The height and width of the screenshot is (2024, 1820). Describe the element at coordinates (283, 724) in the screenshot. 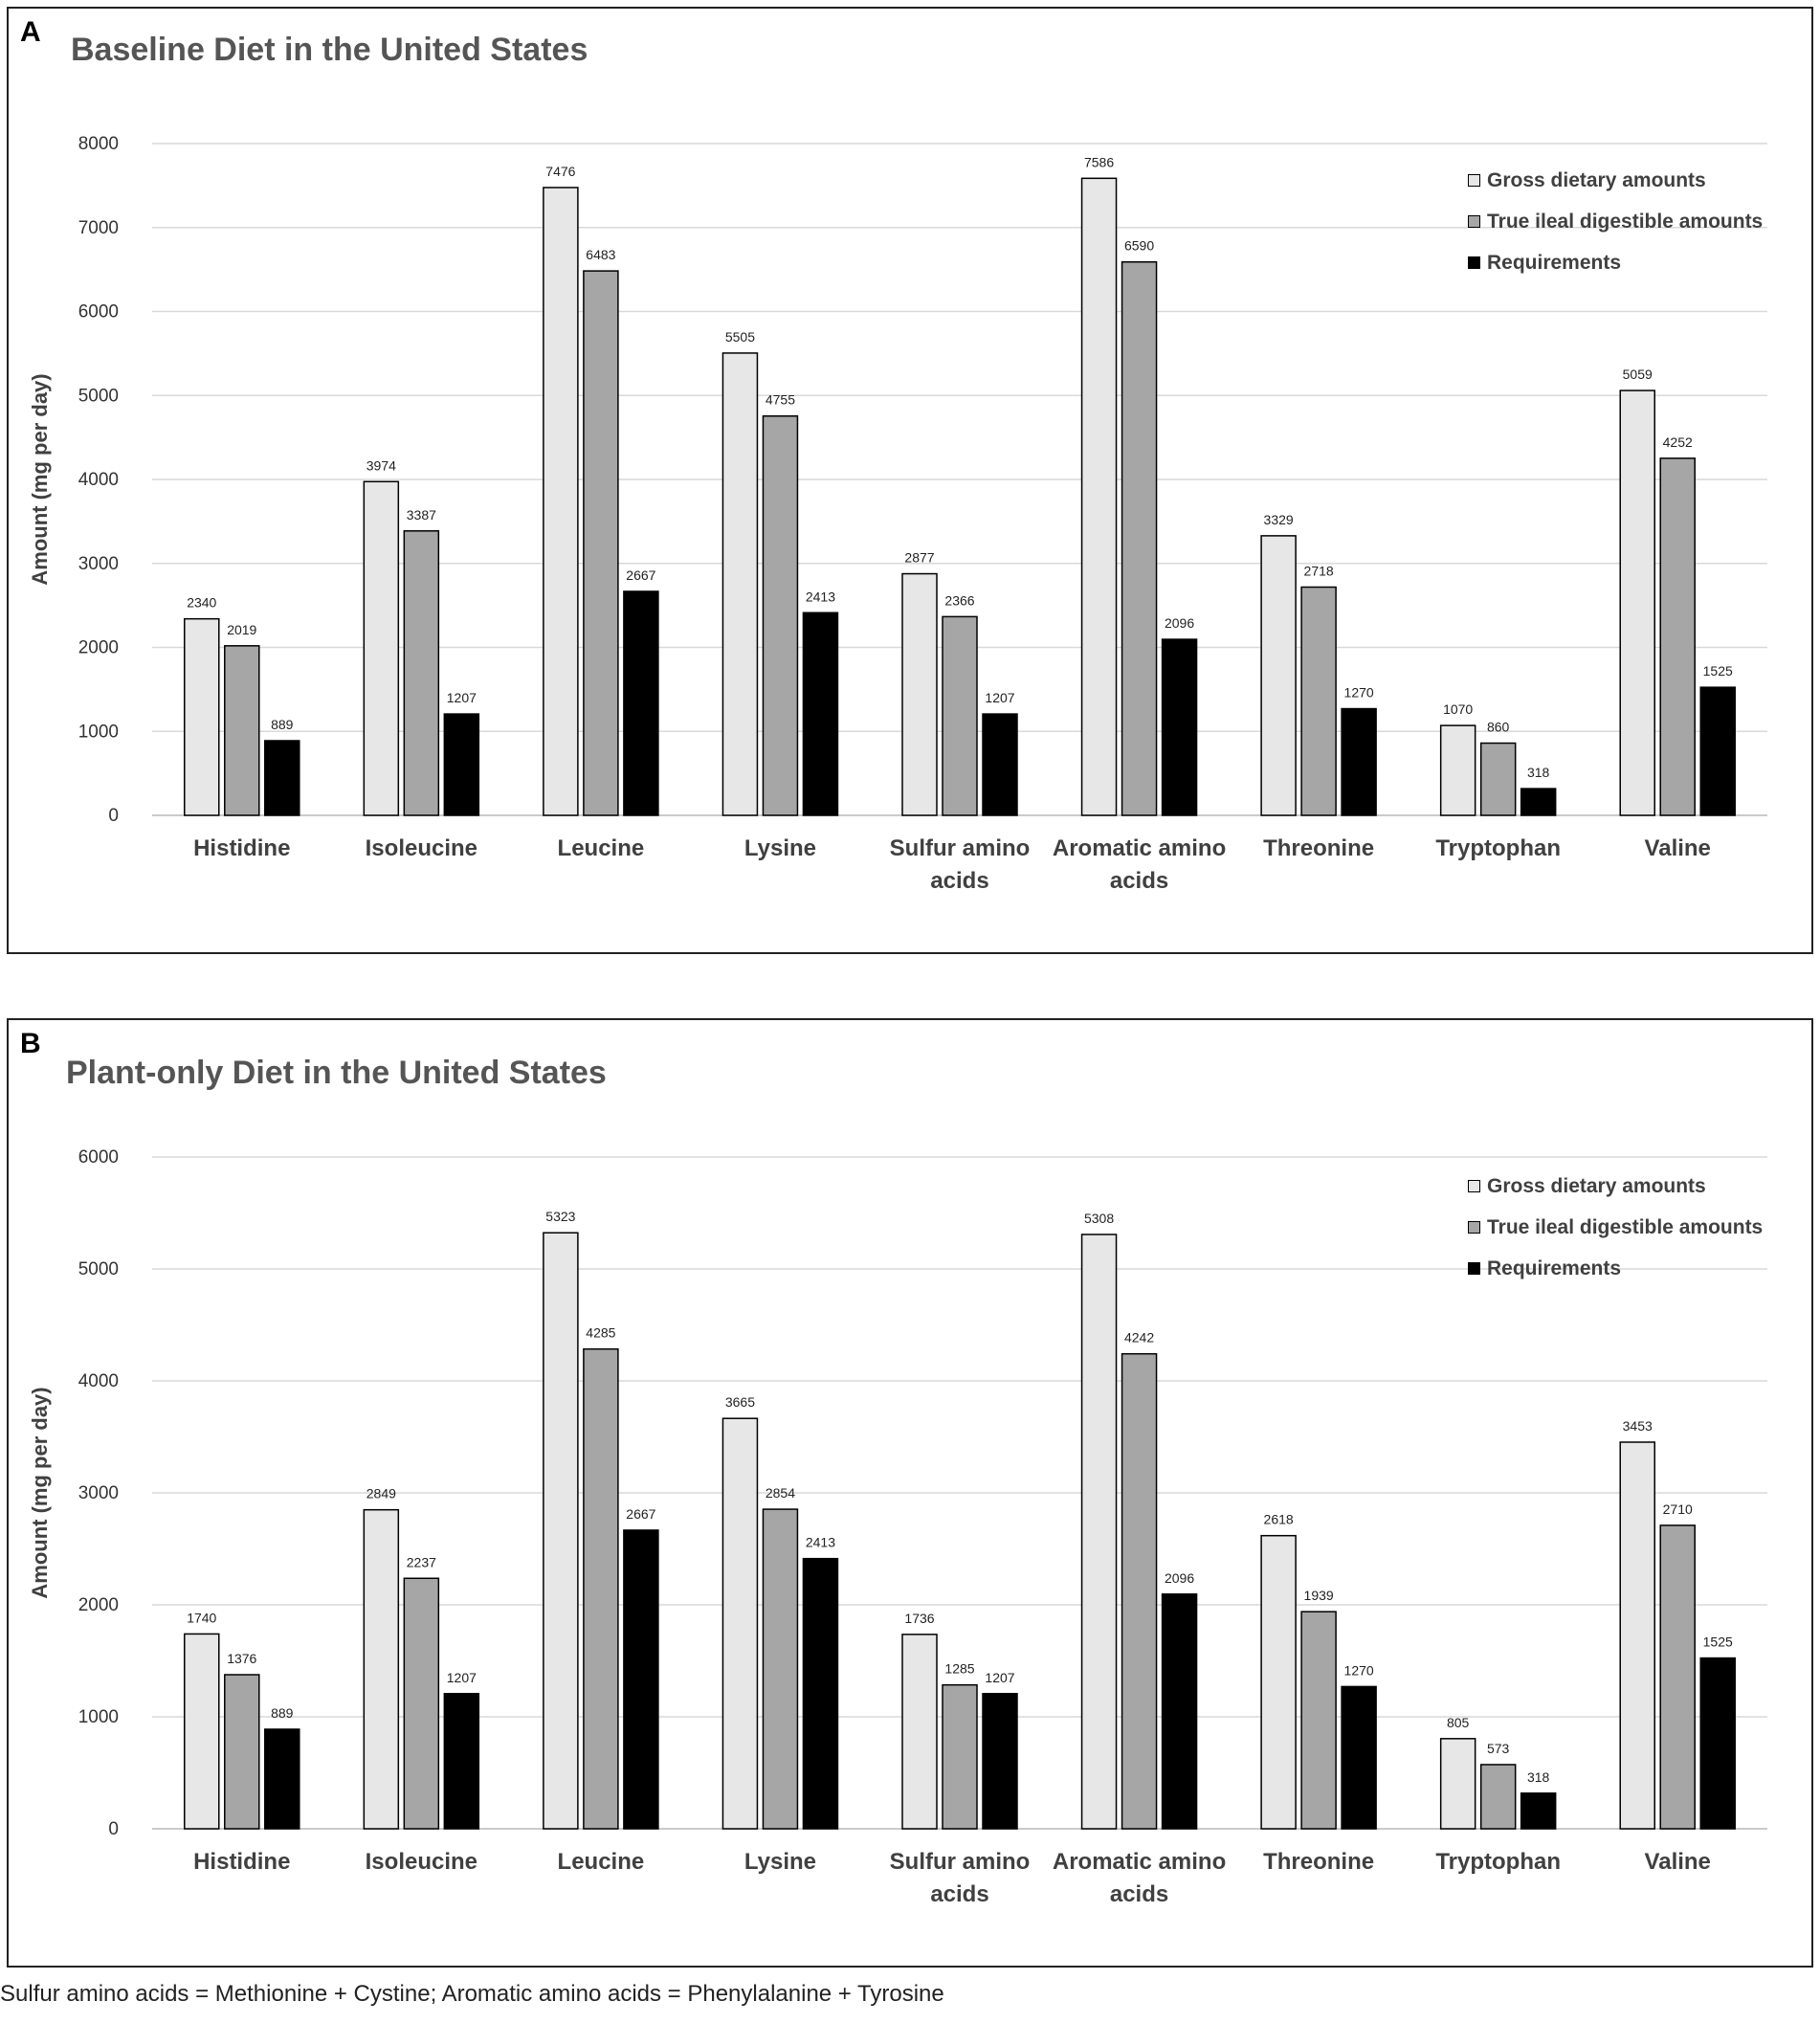

I see `data-label: 889` at that location.